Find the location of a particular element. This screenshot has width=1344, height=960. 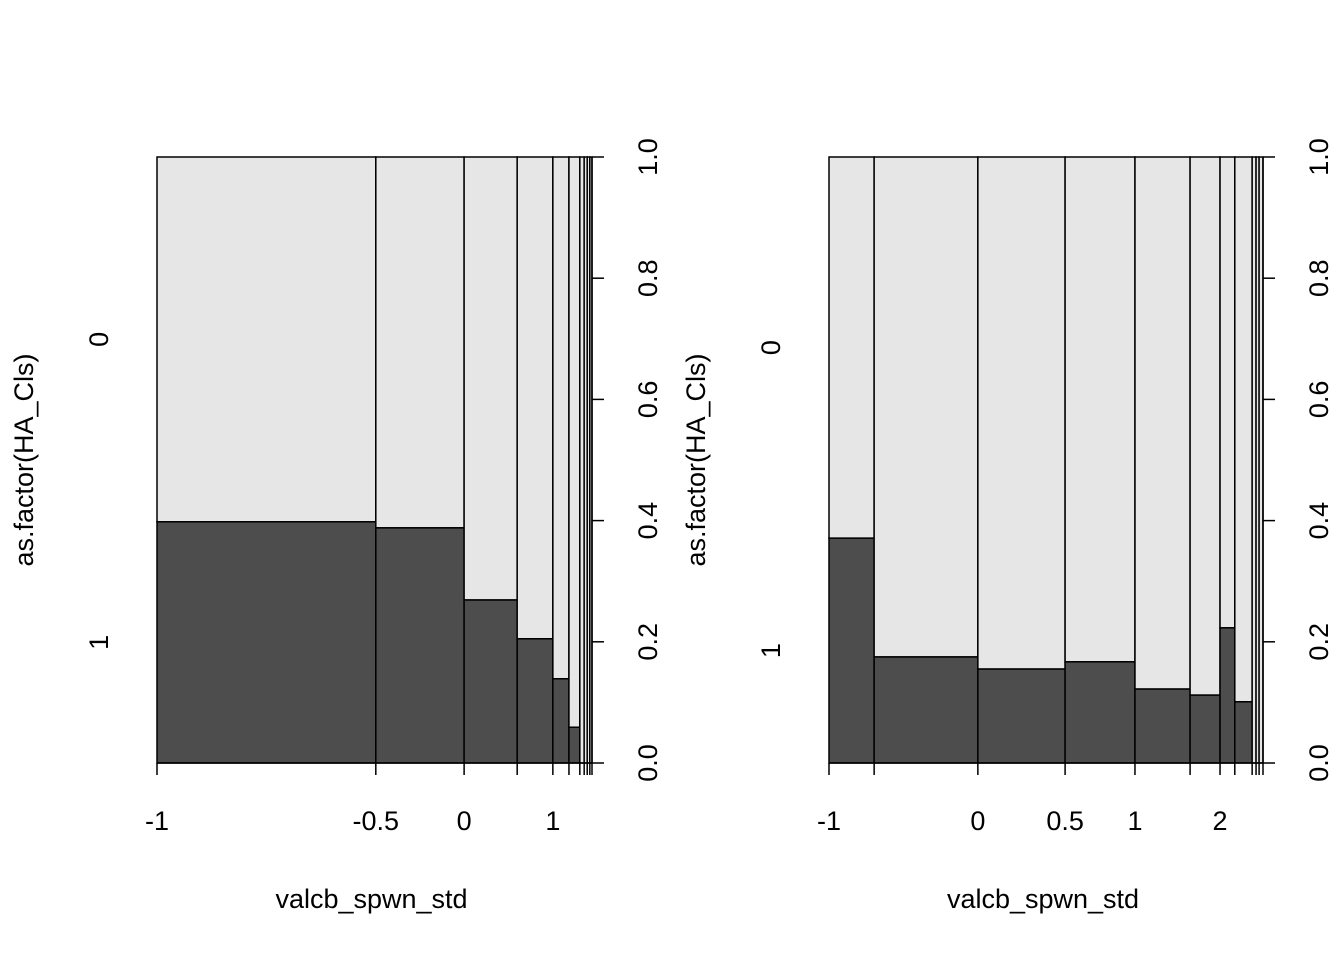

x-tick-label: -0.5 is located at coordinates (376, 821).